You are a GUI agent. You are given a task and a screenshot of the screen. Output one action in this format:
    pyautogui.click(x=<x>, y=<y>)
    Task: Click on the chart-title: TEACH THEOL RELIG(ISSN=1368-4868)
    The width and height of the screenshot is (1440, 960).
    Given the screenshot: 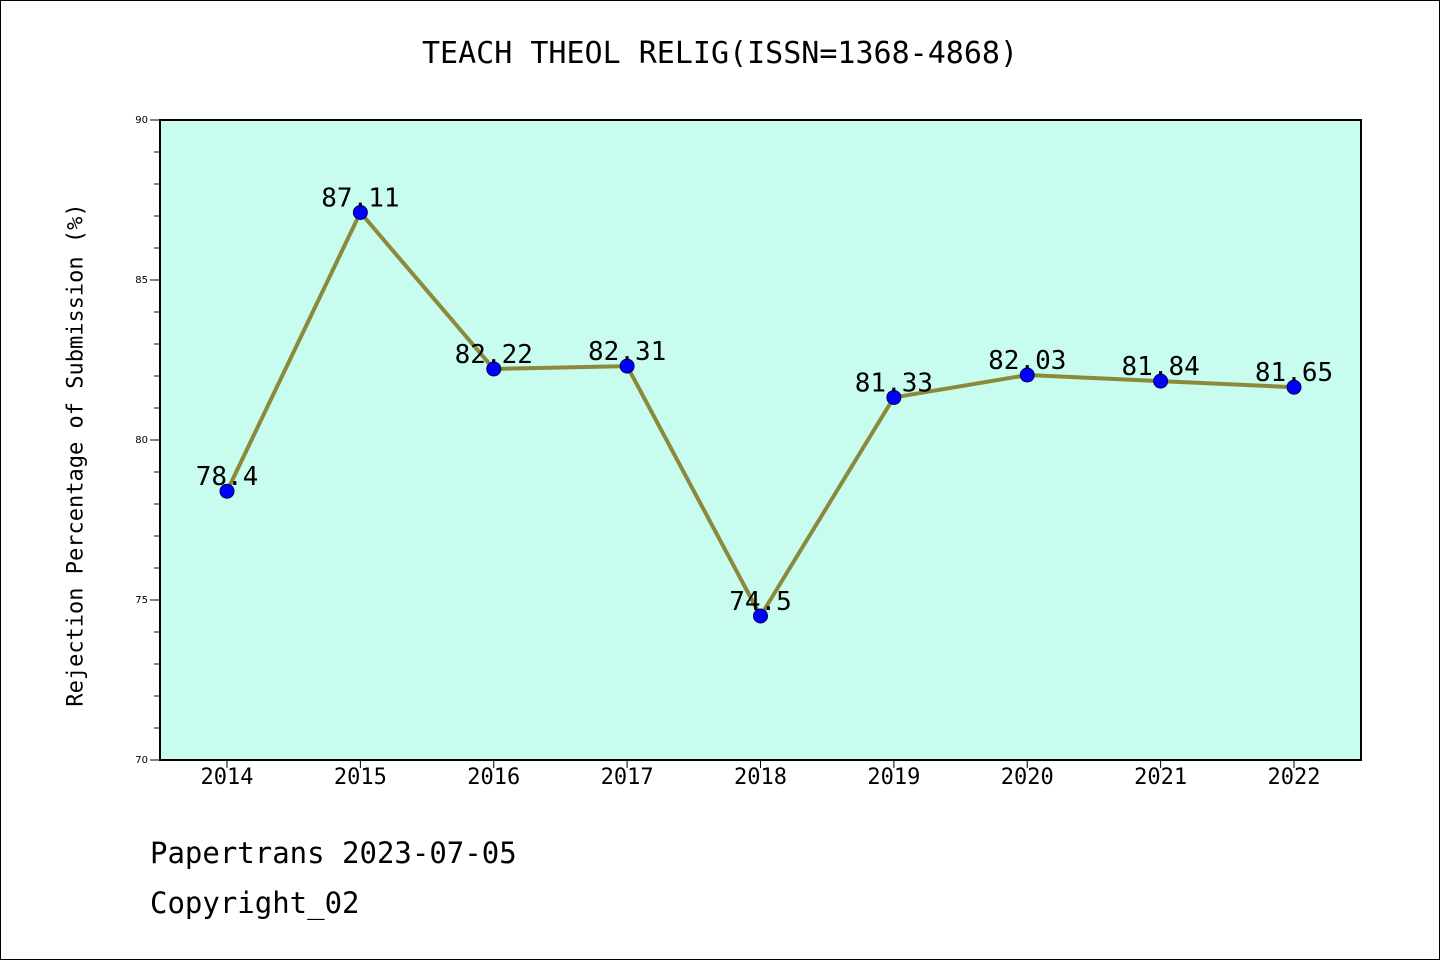 What is the action you would take?
    pyautogui.click(x=720, y=53)
    